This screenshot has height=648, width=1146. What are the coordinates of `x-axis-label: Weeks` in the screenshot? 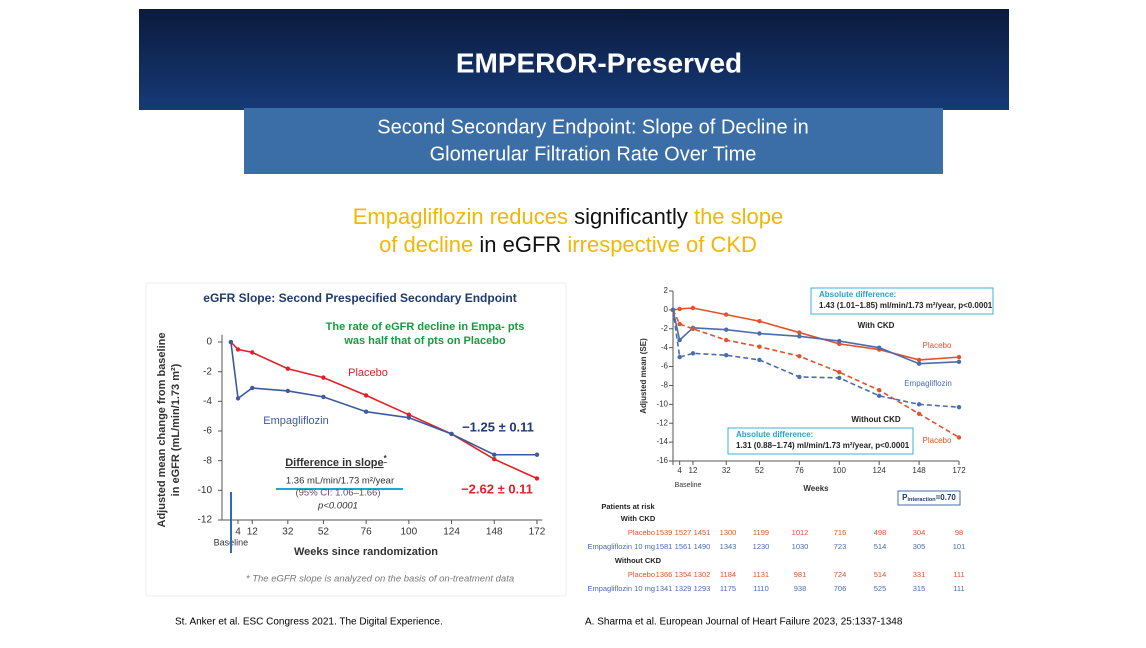 It's located at (816, 488).